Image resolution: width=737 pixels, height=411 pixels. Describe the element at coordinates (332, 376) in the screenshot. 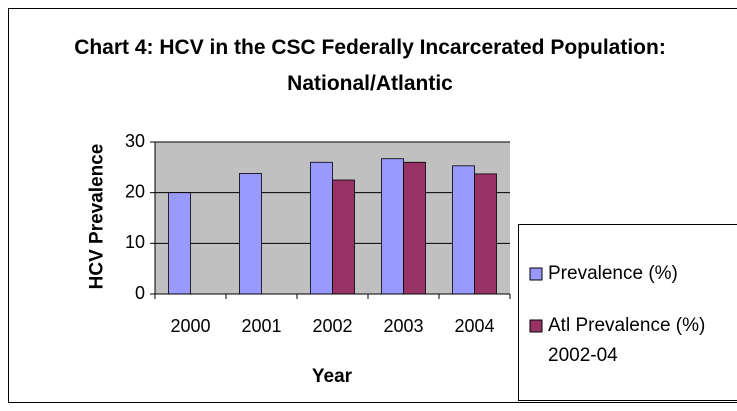

I see `x-axis-label: Year` at that location.